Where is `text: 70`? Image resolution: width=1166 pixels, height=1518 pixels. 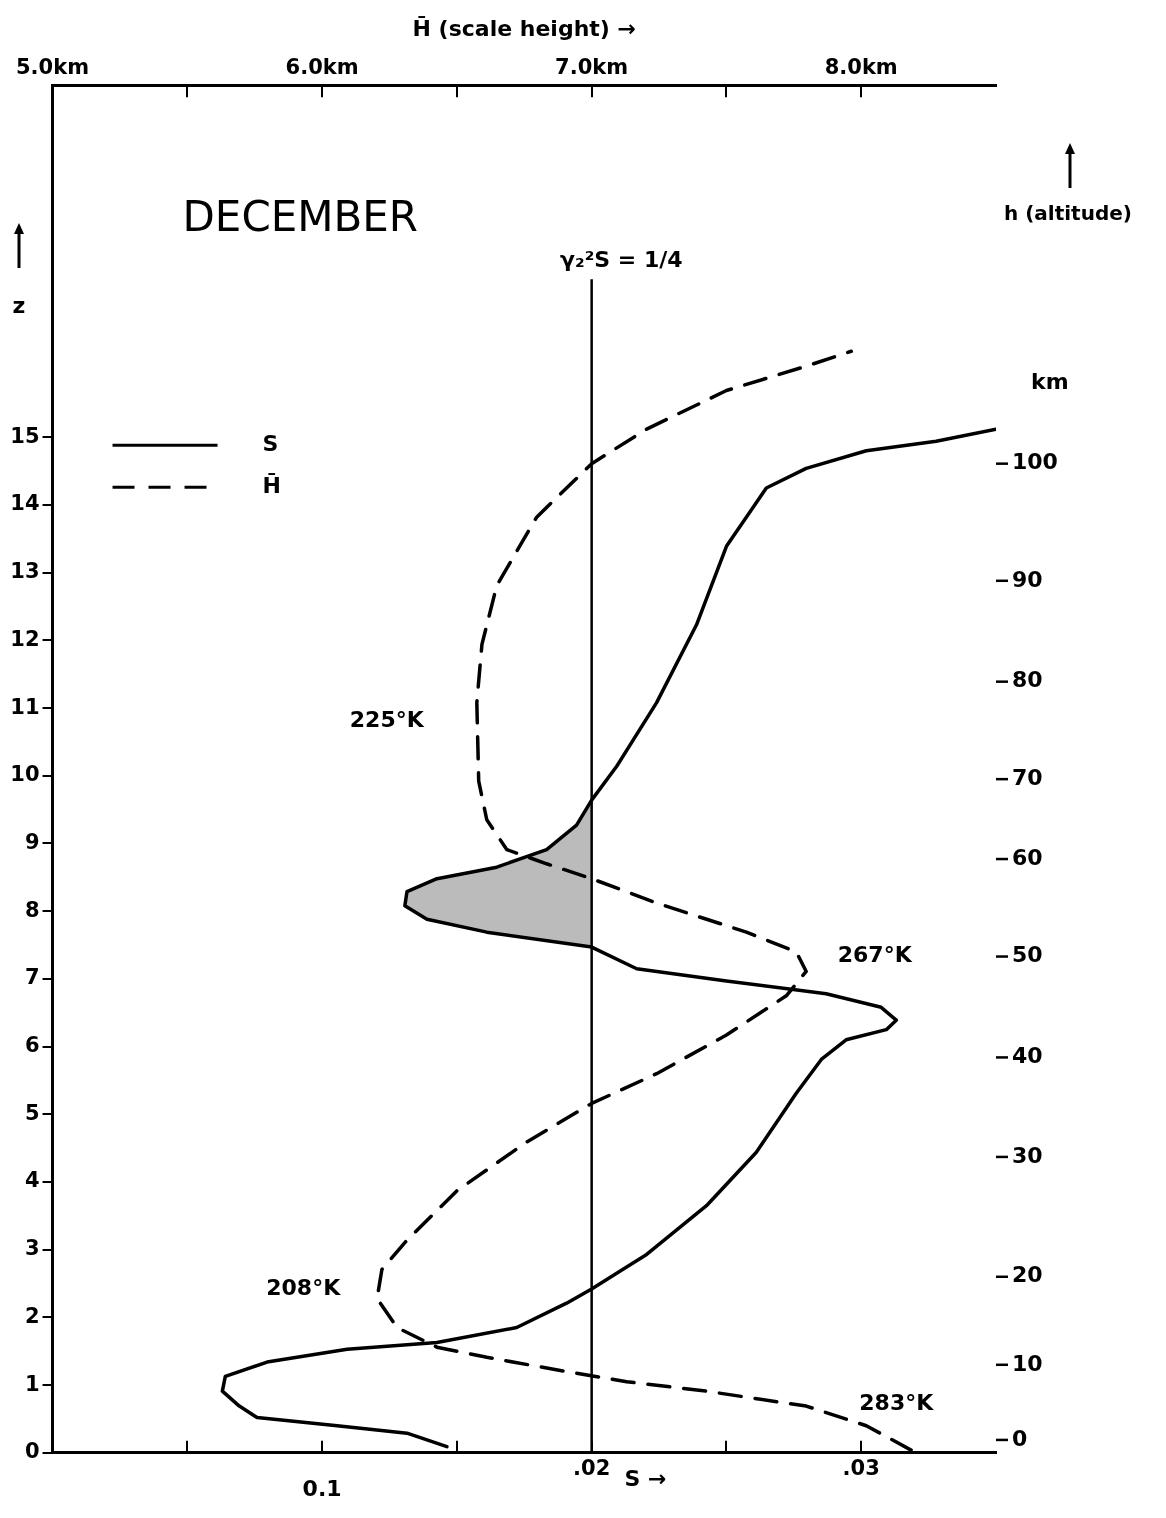
text: 70 is located at coordinates (1027, 777).